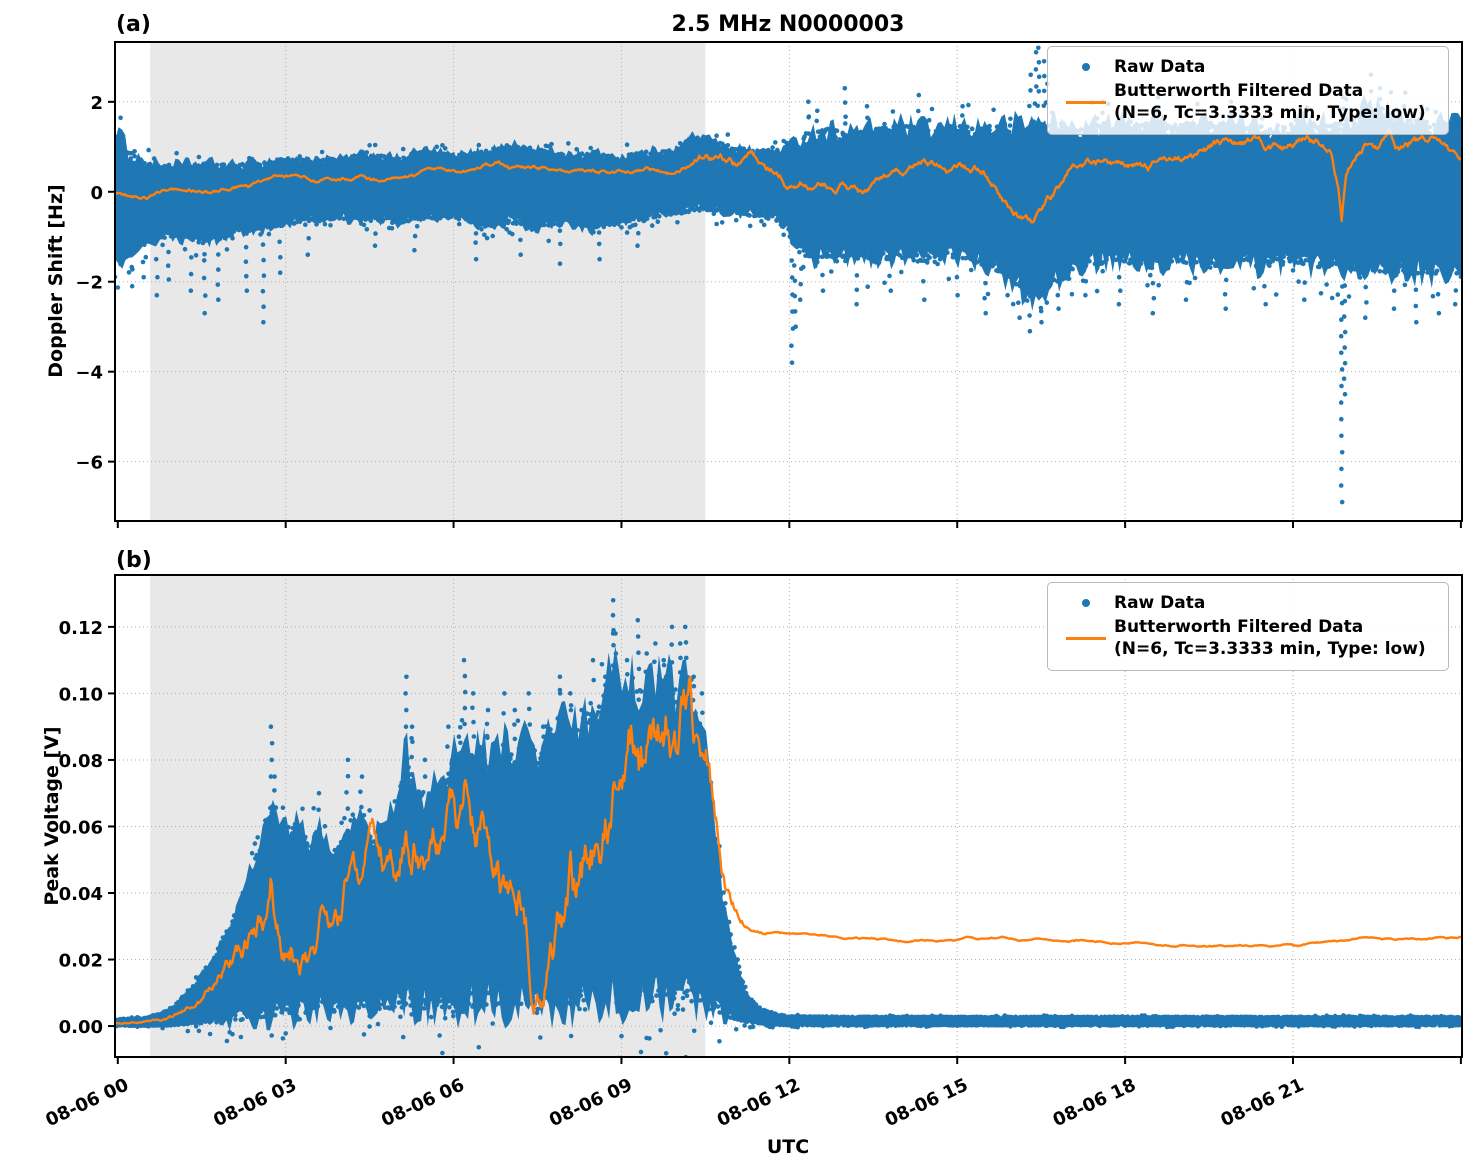  Describe the element at coordinates (96, 193) in the screenshot. I see `y-tick-label: 0` at that location.